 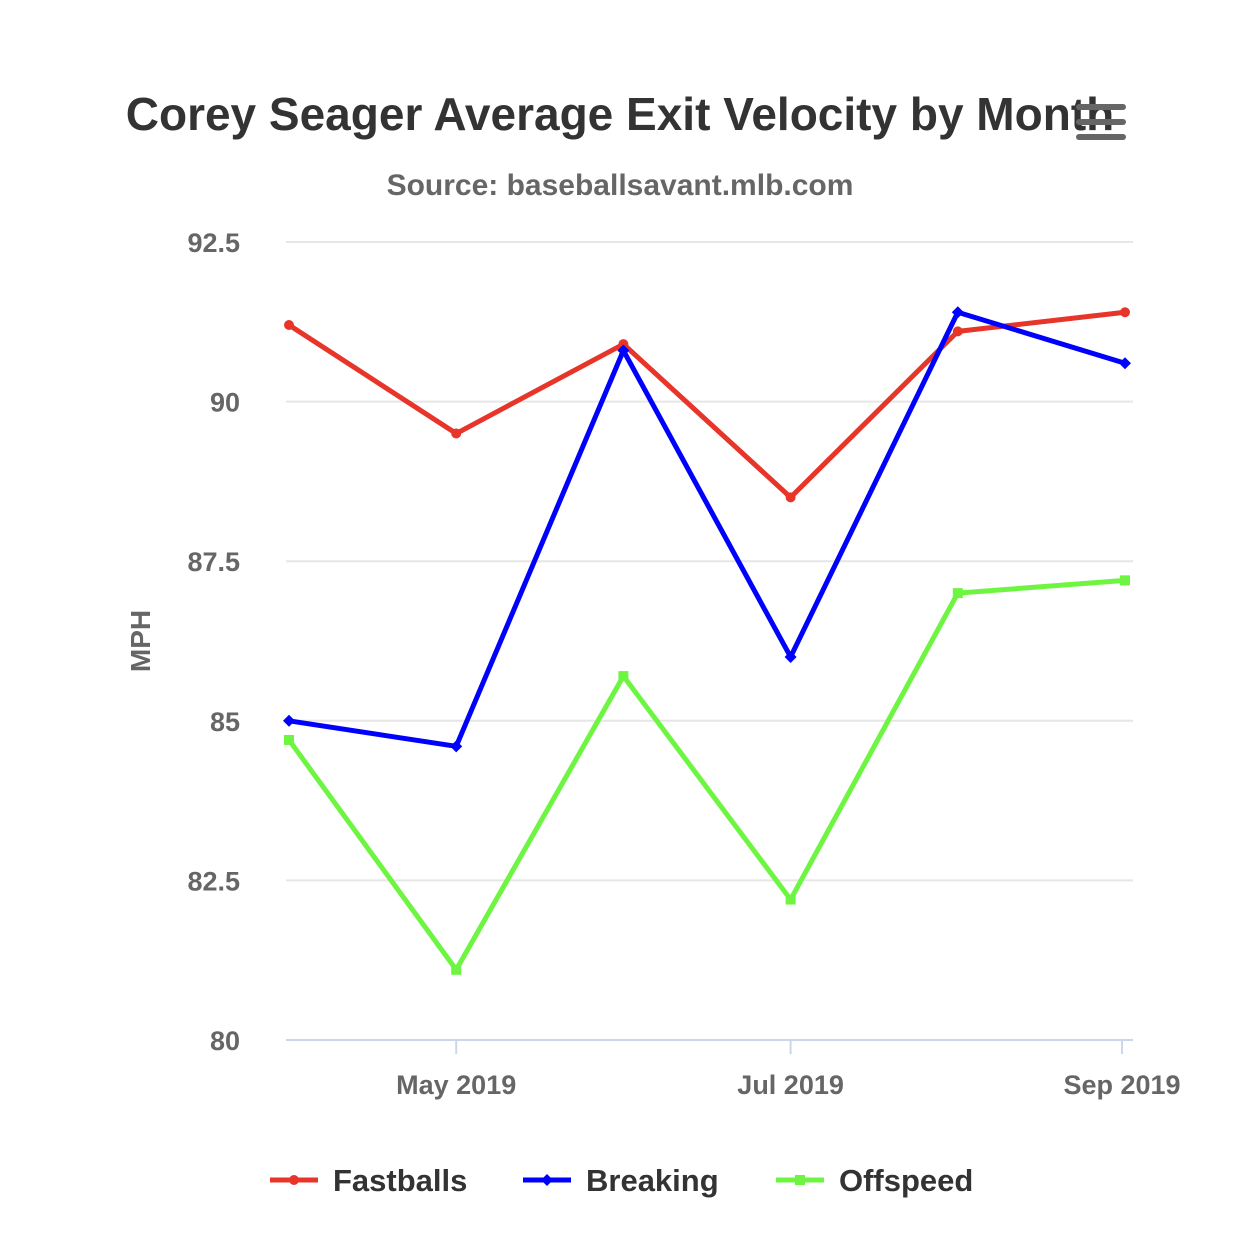 I want to click on series-line, so click(x=706, y=404).